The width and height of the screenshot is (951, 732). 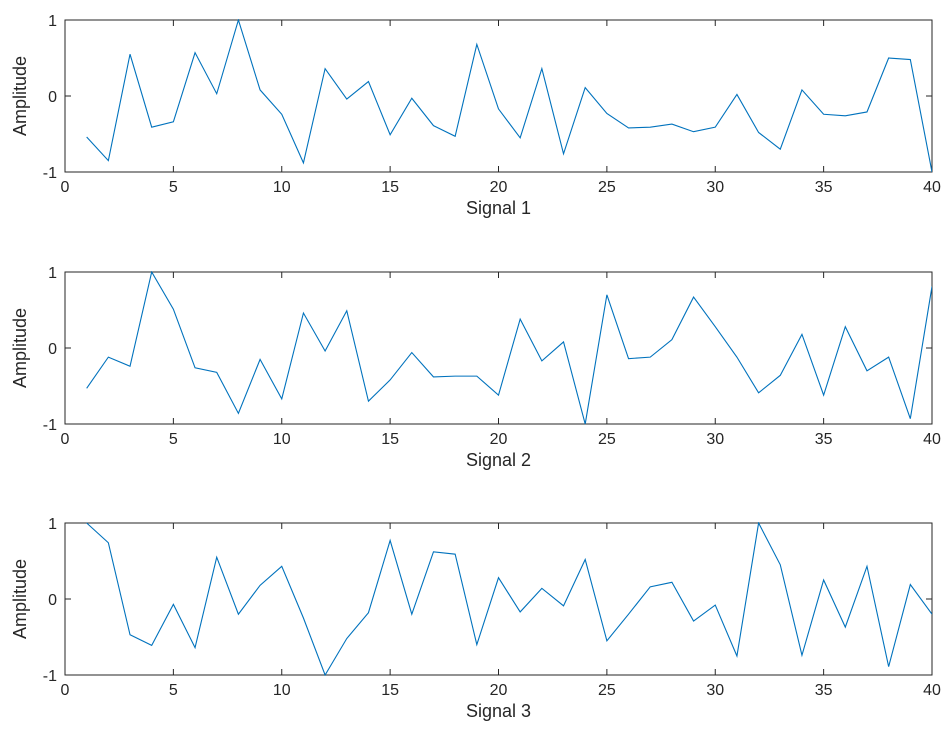 What do you see at coordinates (498, 460) in the screenshot?
I see `x-axis-label: Signal 2` at bounding box center [498, 460].